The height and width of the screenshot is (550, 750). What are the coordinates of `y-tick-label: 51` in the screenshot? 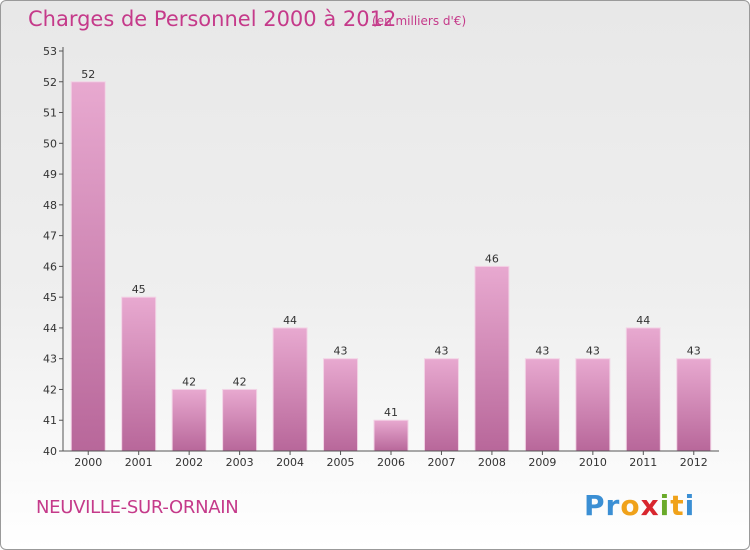 It's located at (50, 113).